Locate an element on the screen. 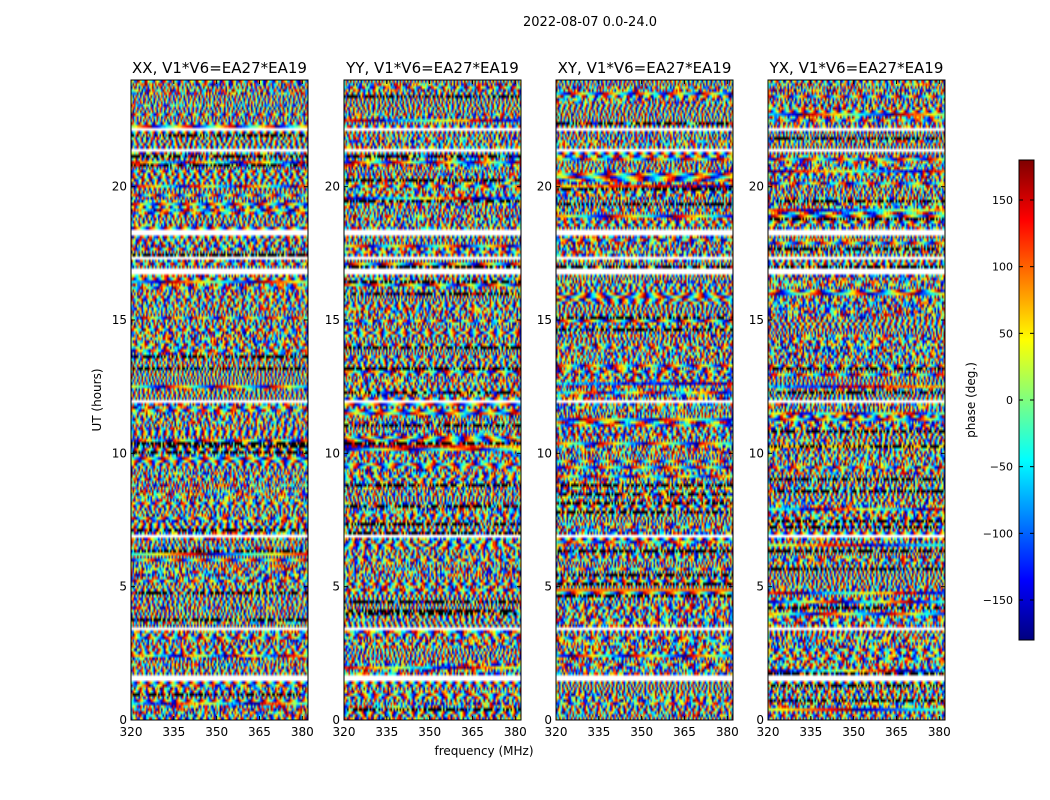 The width and height of the screenshot is (1050, 800). y-axis-label: UT (hours) is located at coordinates (97, 399).